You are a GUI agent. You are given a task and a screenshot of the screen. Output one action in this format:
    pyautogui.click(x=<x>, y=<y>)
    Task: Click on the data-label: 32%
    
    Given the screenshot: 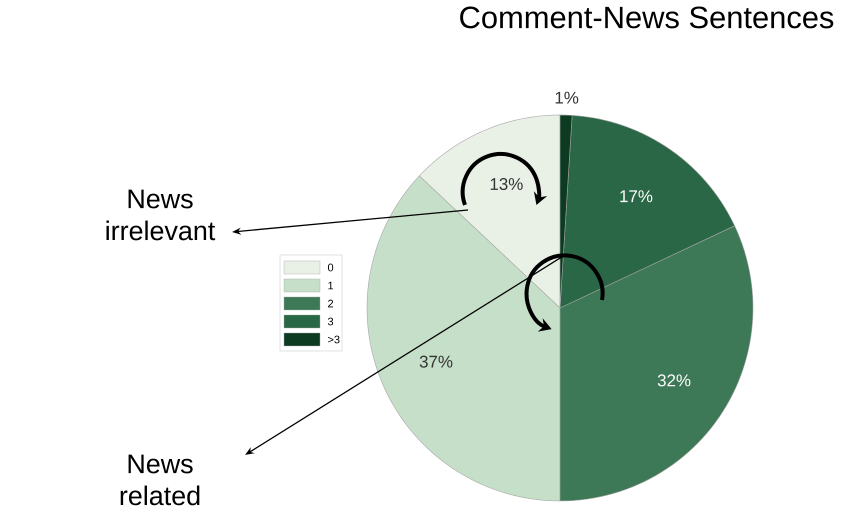 What is the action you would take?
    pyautogui.click(x=674, y=380)
    